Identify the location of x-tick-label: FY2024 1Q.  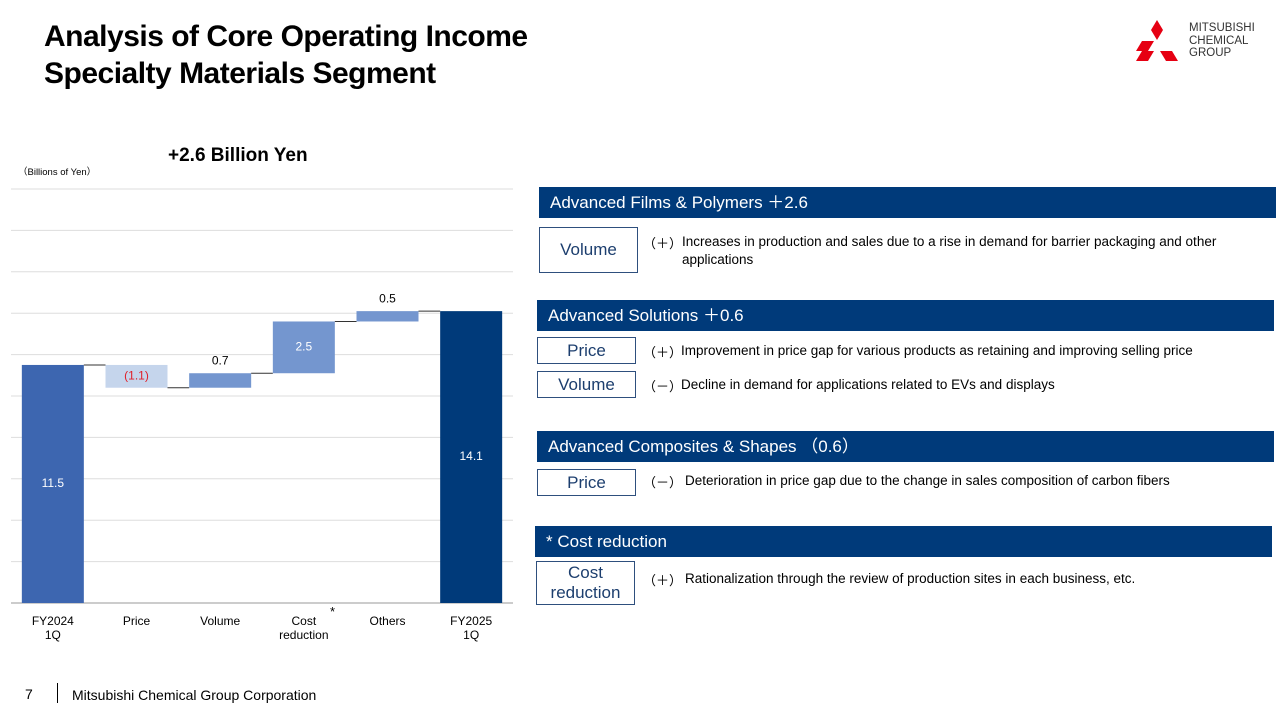
(52, 628).